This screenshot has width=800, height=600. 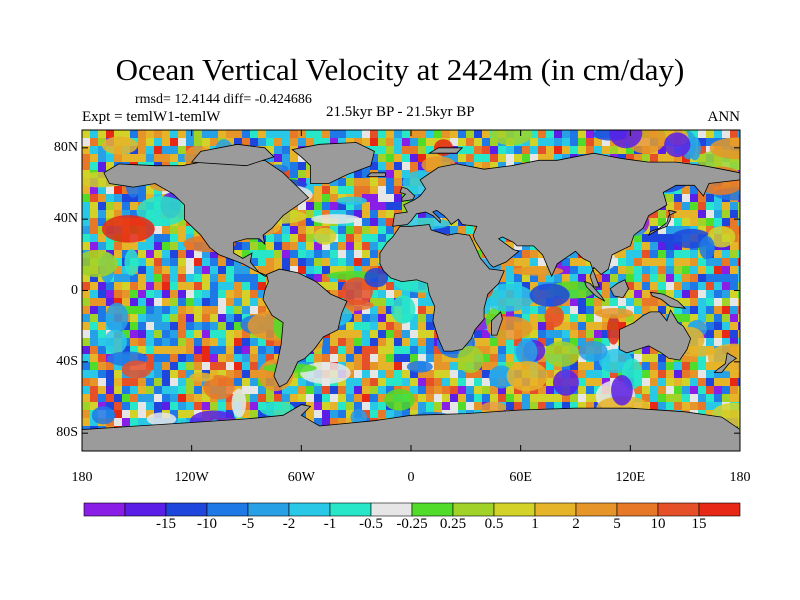 I want to click on season-label: ANN, so click(x=724, y=117).